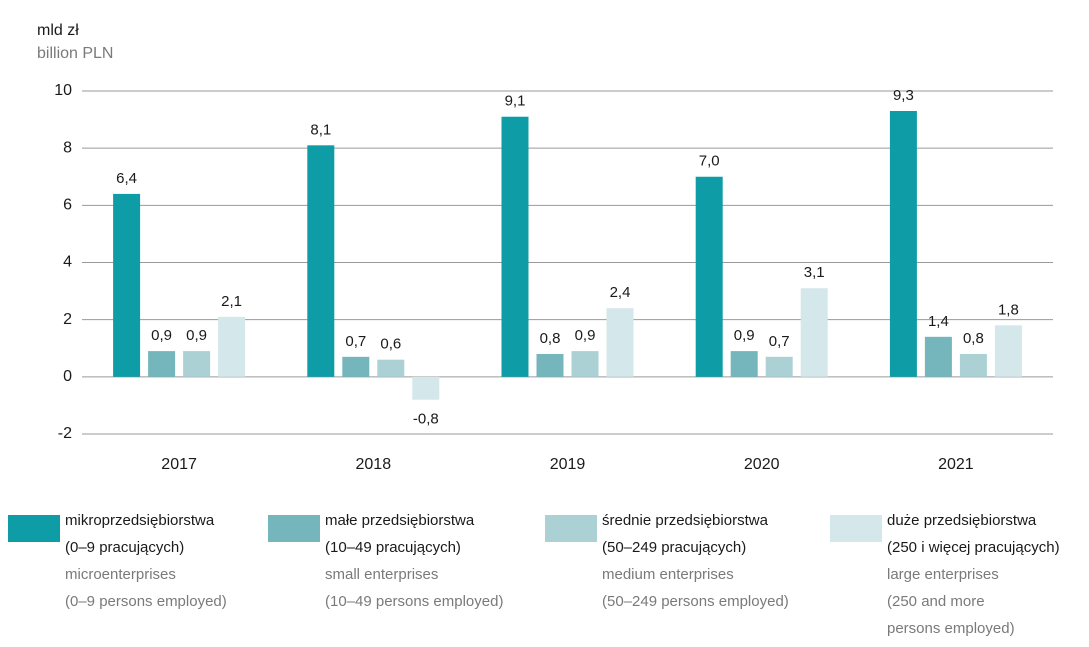 This screenshot has width=1089, height=647. What do you see at coordinates (1008, 309) in the screenshot?
I see `data-label: 1,8` at bounding box center [1008, 309].